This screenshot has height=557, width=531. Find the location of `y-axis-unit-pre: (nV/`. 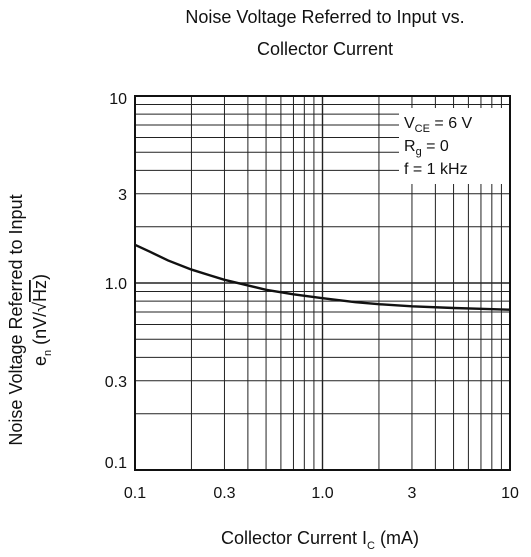

y-axis-unit-pre: (nV/ is located at coordinates (40, 331).